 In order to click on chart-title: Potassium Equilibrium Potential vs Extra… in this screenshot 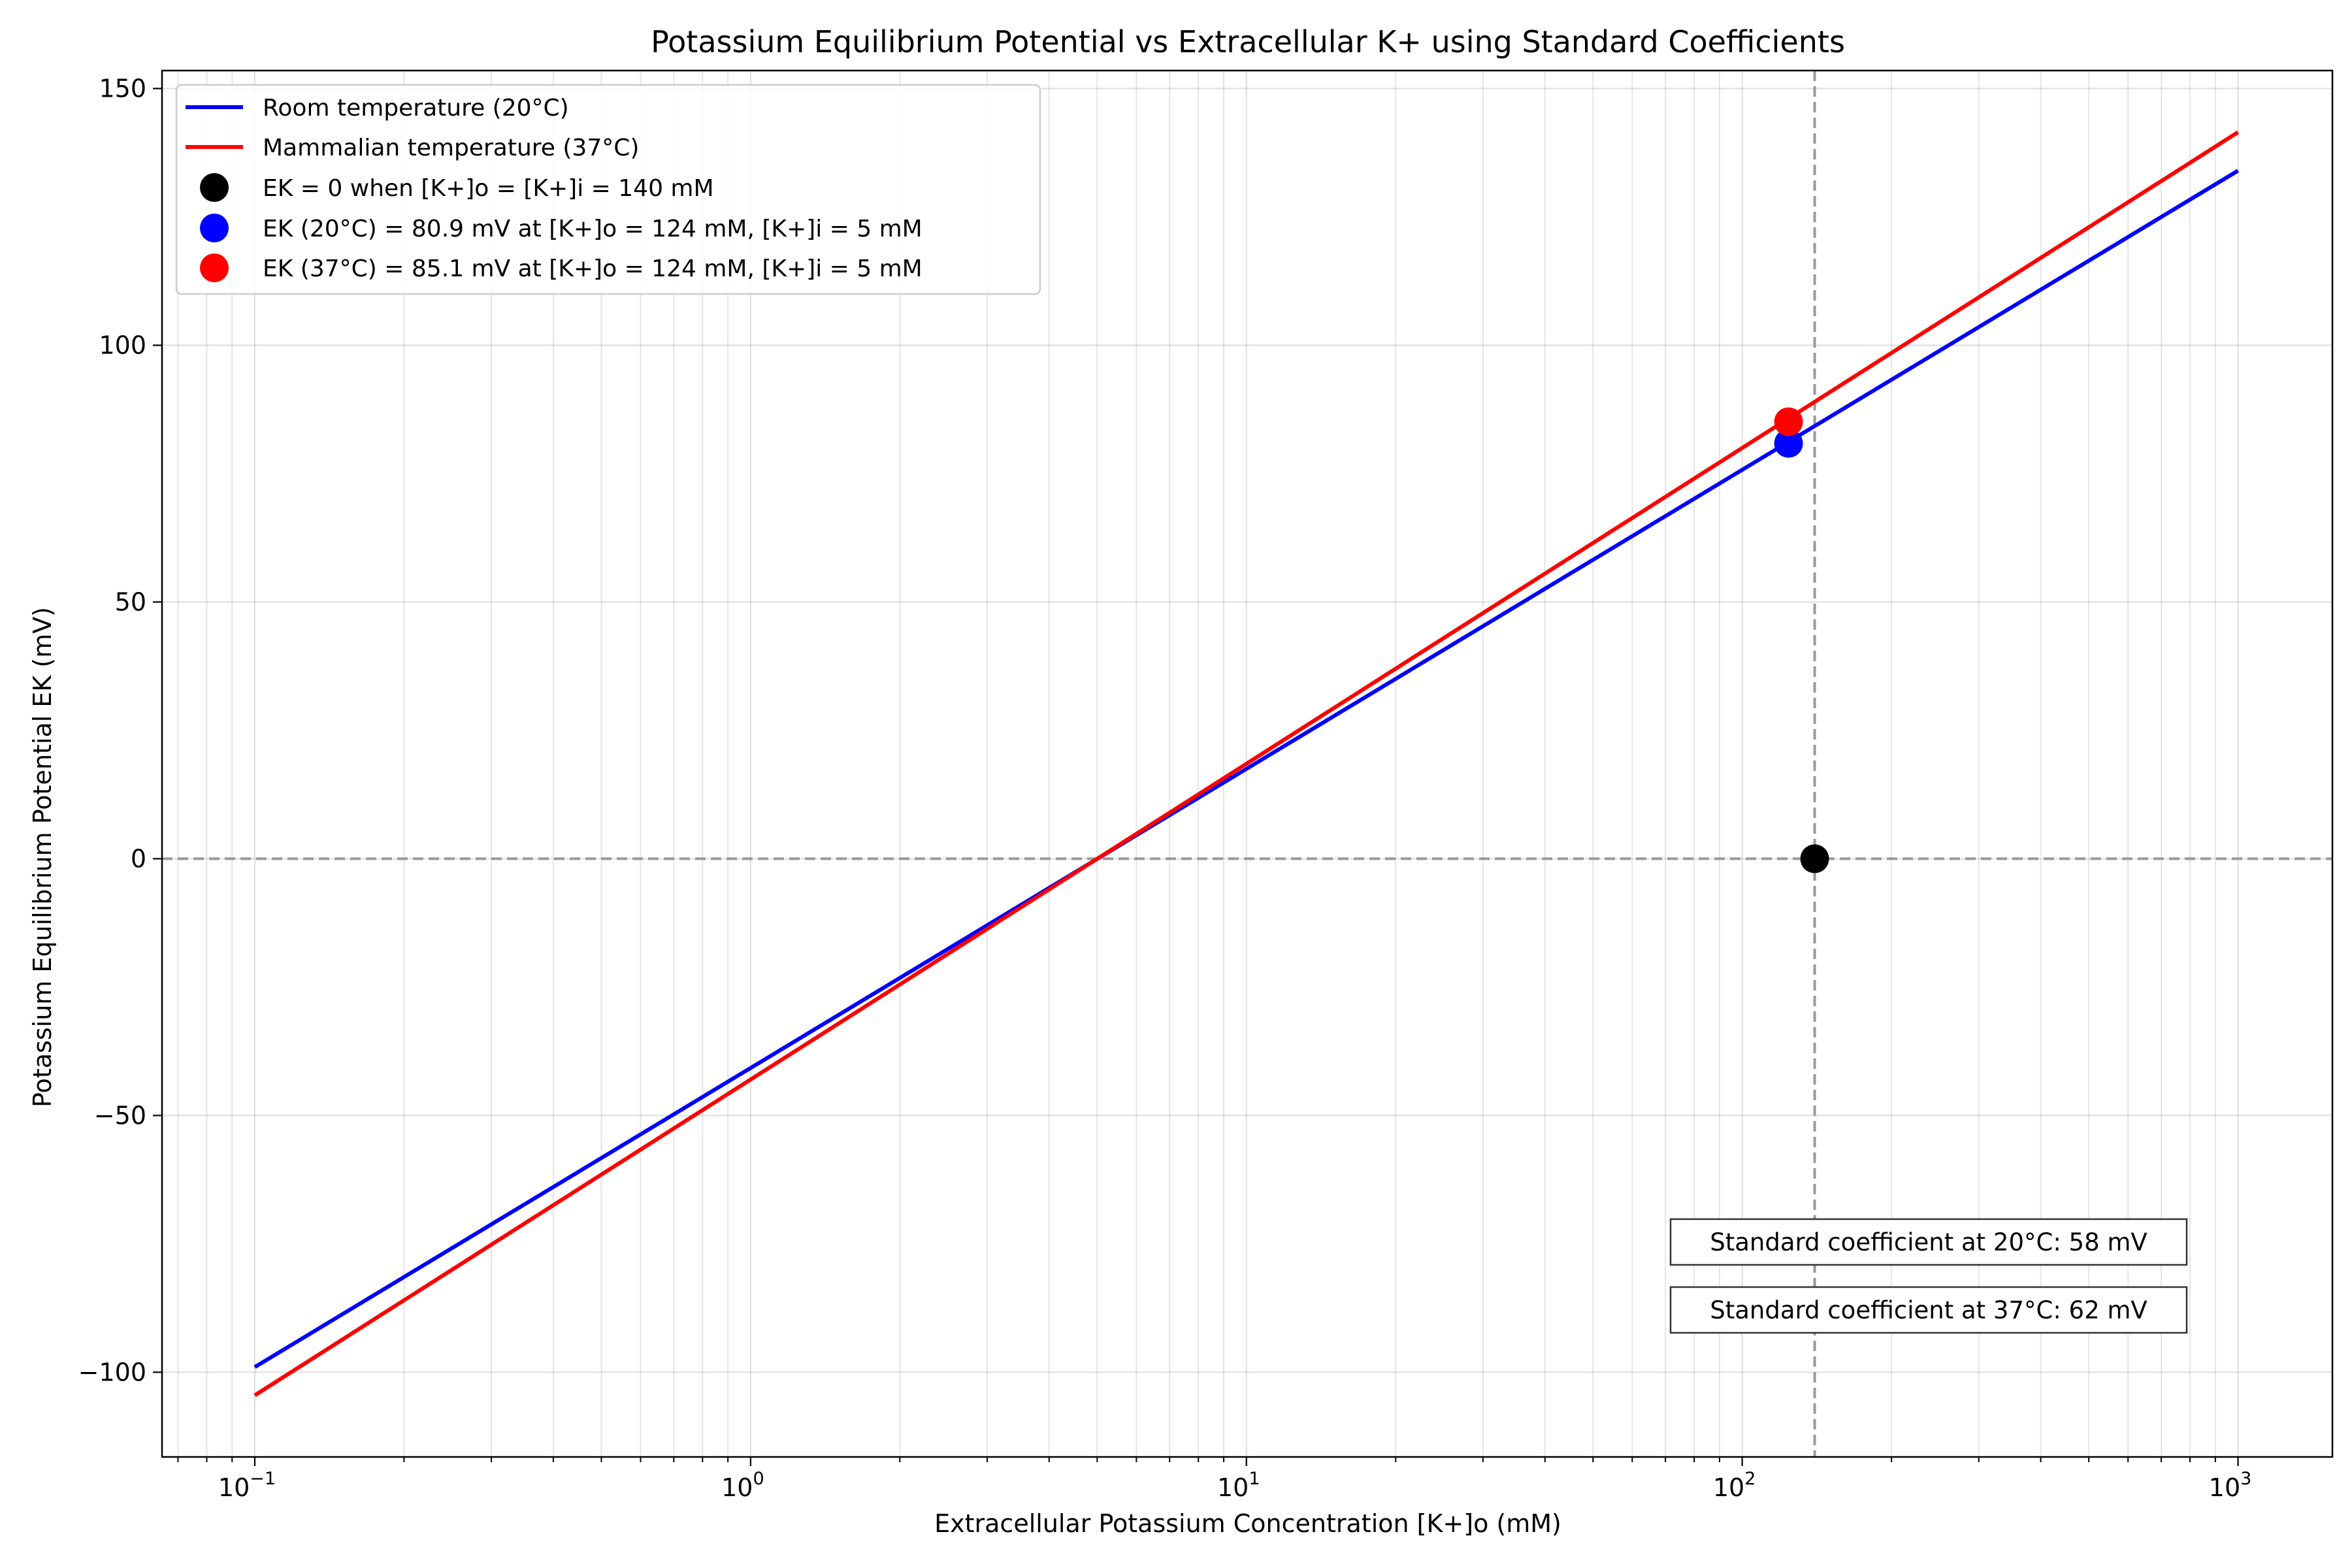, I will do `click(1248, 41)`.